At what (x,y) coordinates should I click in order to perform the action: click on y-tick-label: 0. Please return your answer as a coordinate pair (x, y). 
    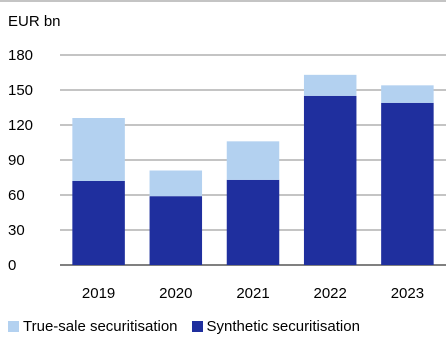
    Looking at the image, I should click on (12, 265).